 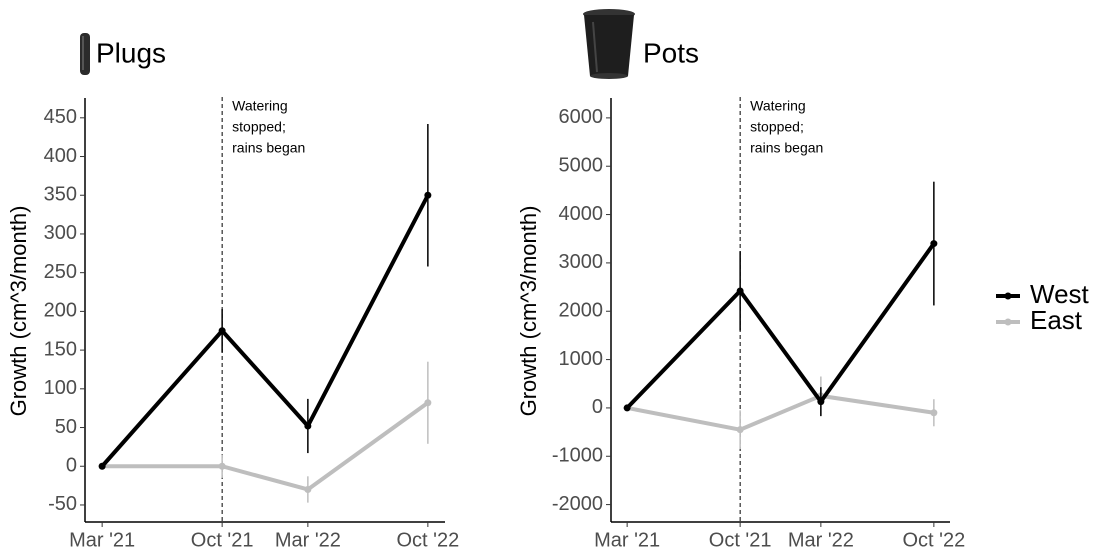 What do you see at coordinates (60, 117) in the screenshot?
I see `y-tick-label: 450` at bounding box center [60, 117].